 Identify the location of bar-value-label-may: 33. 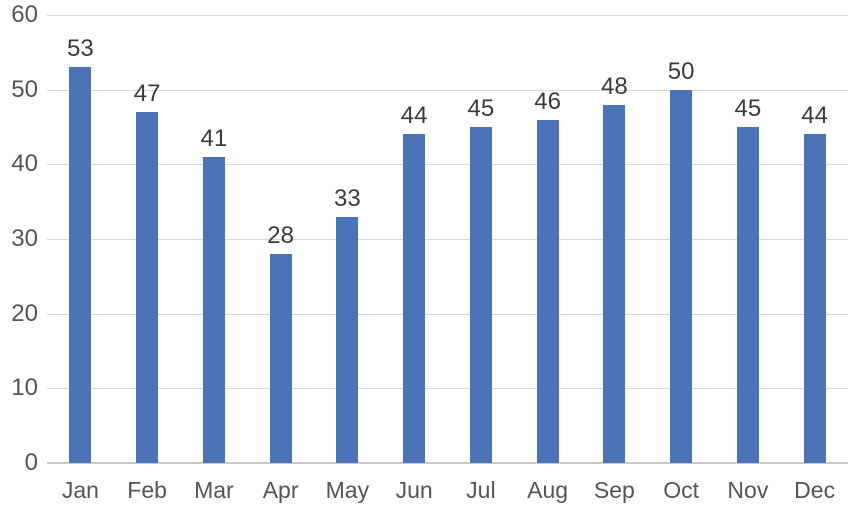
(347, 198).